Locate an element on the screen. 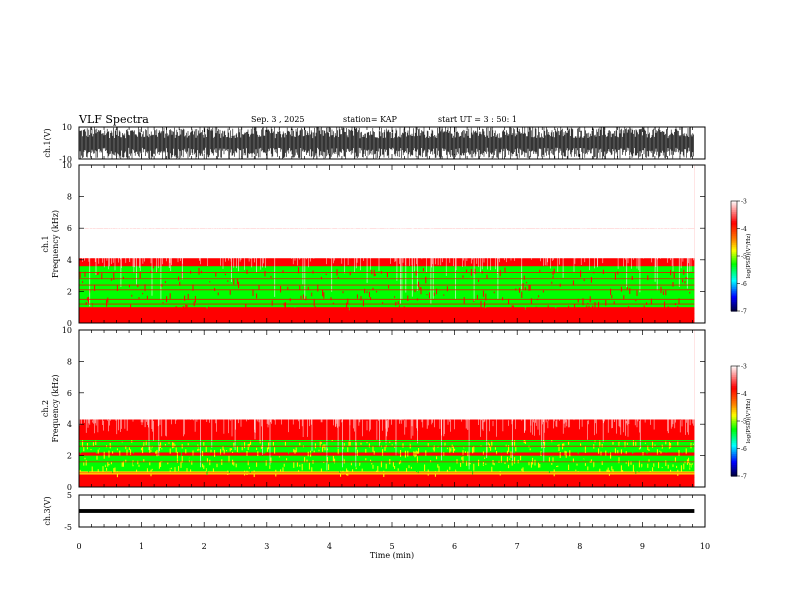 The image size is (792, 612). x-tick-label: 10 is located at coordinates (705, 546).